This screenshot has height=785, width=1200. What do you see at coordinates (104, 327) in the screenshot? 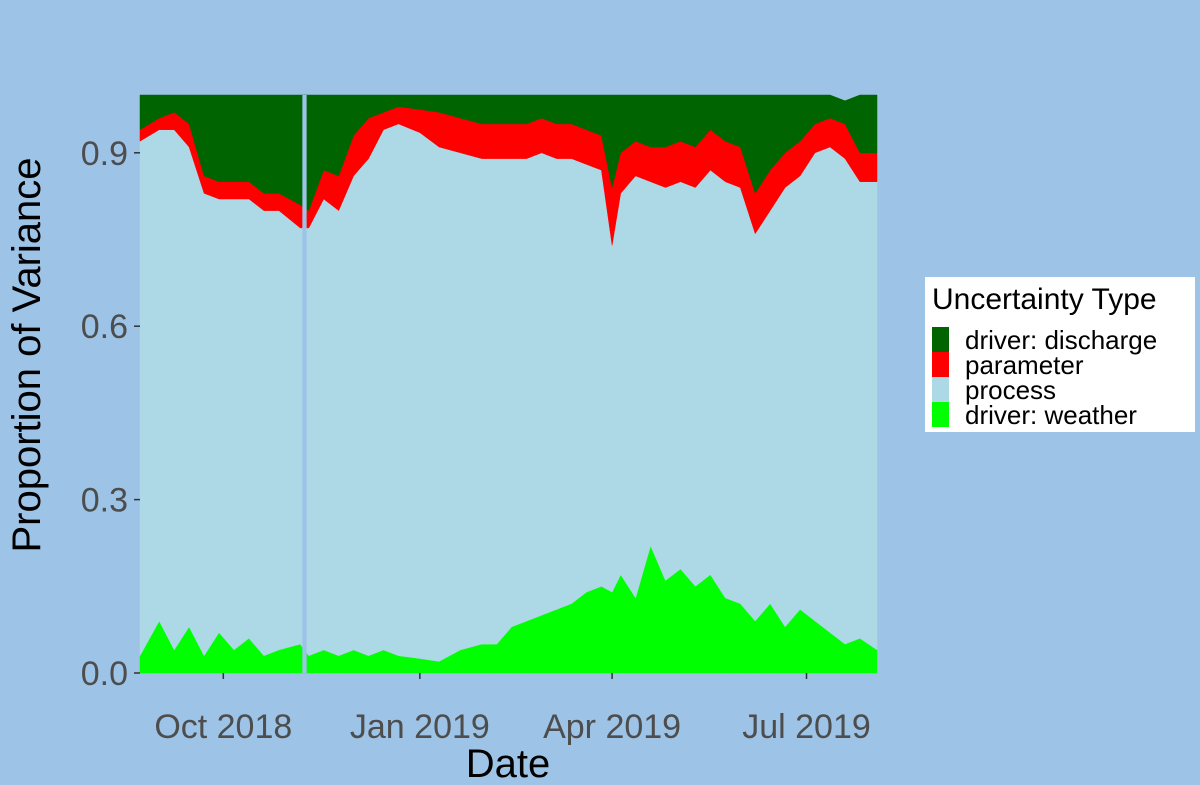
I see `y-tick-label: 0.6` at bounding box center [104, 327].